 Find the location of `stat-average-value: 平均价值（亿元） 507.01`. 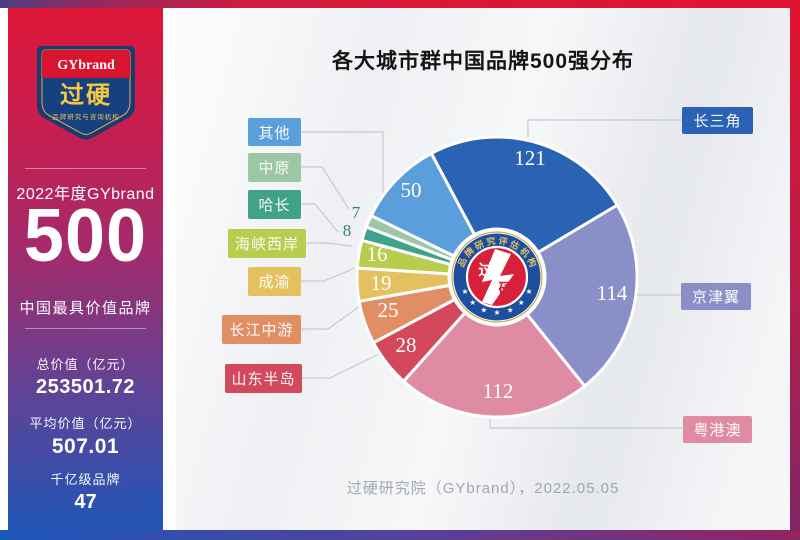

stat-average-value: 平均价值（亿元） 507.01 is located at coordinates (85, 436).